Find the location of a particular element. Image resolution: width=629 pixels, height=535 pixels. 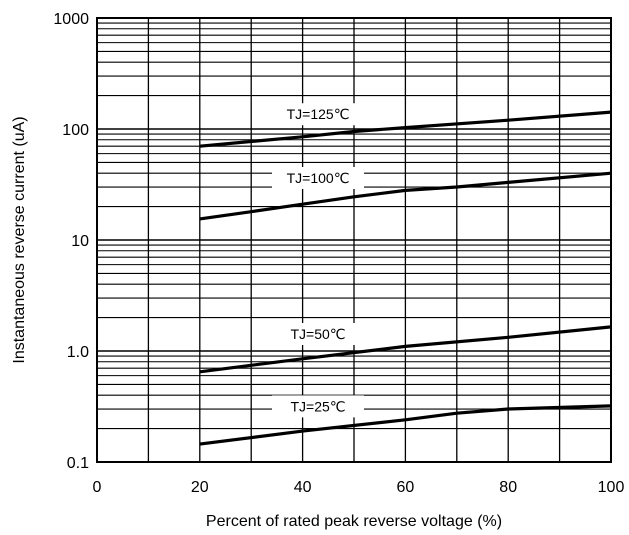

x-tick-label: 60 is located at coordinates (406, 487).